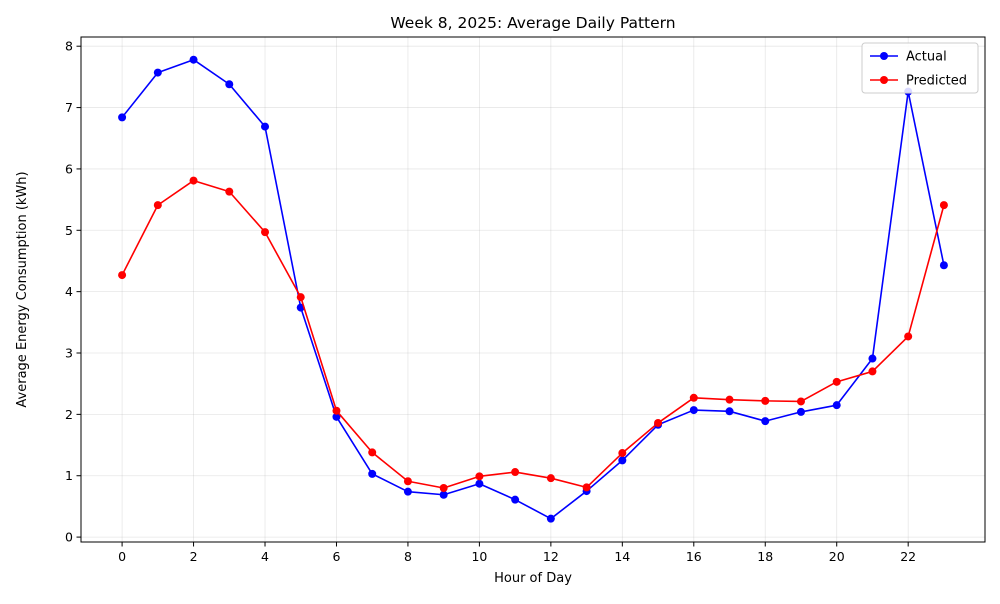  What do you see at coordinates (479, 556) in the screenshot?
I see `x-tick-label: 10` at bounding box center [479, 556].